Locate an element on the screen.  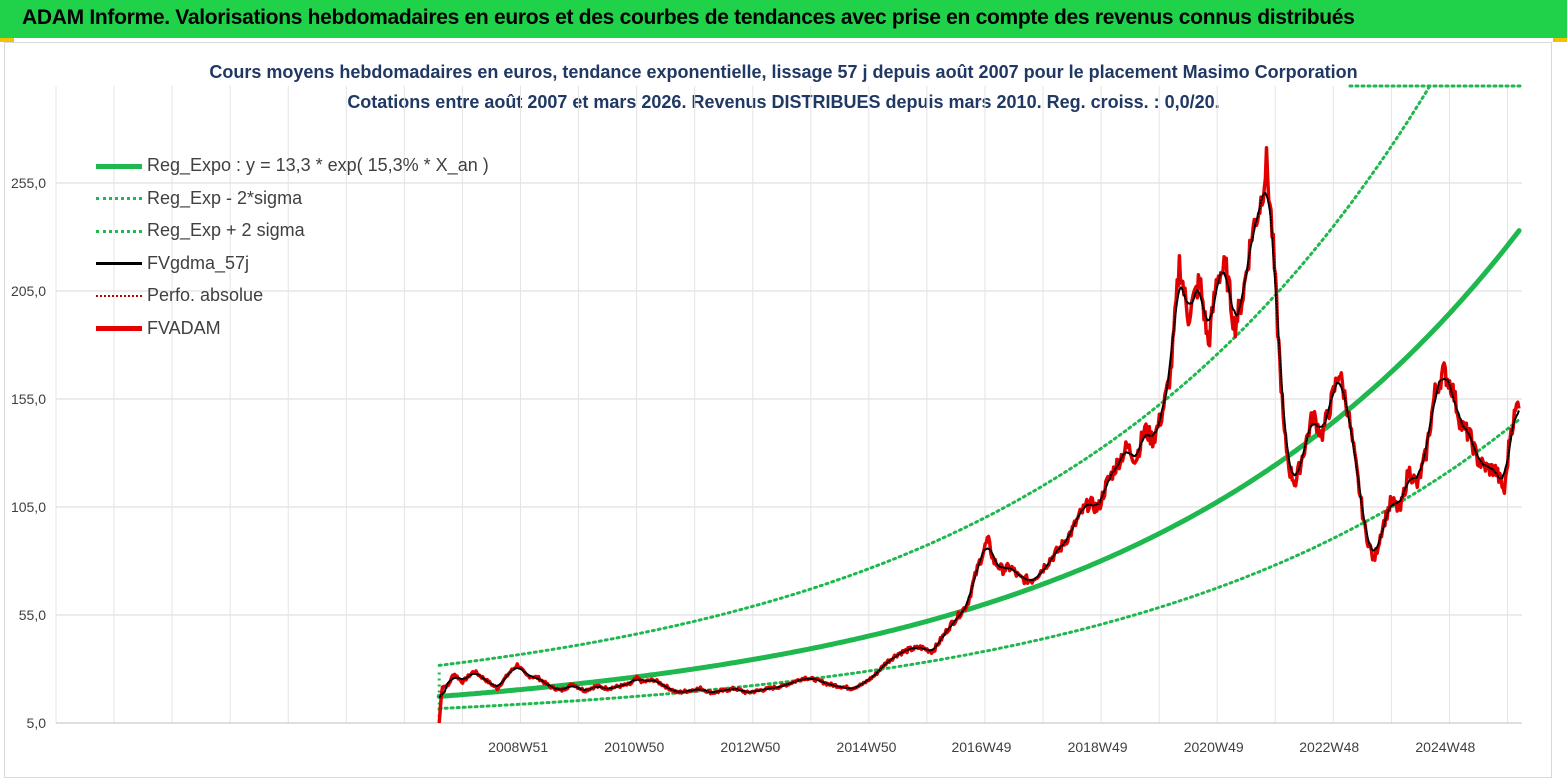
corner-accent-right is located at coordinates (1560, 40).